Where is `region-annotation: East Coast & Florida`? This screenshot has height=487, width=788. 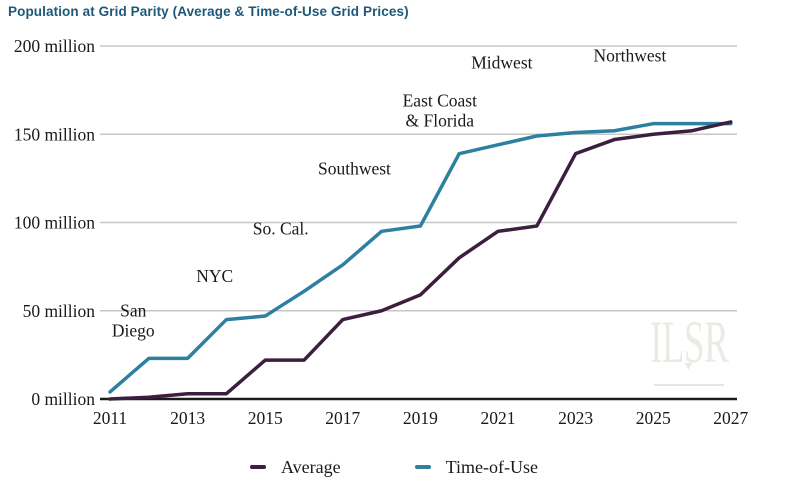 region-annotation: East Coast & Florida is located at coordinates (440, 110).